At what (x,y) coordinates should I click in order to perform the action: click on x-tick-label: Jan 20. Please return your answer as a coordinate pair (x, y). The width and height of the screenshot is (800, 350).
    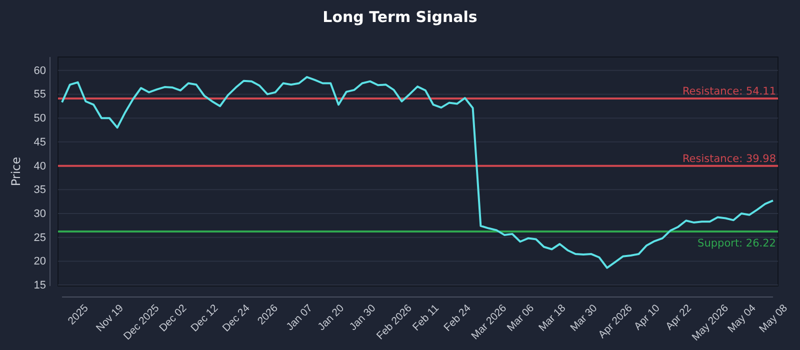
    Looking at the image, I should click on (331, 318).